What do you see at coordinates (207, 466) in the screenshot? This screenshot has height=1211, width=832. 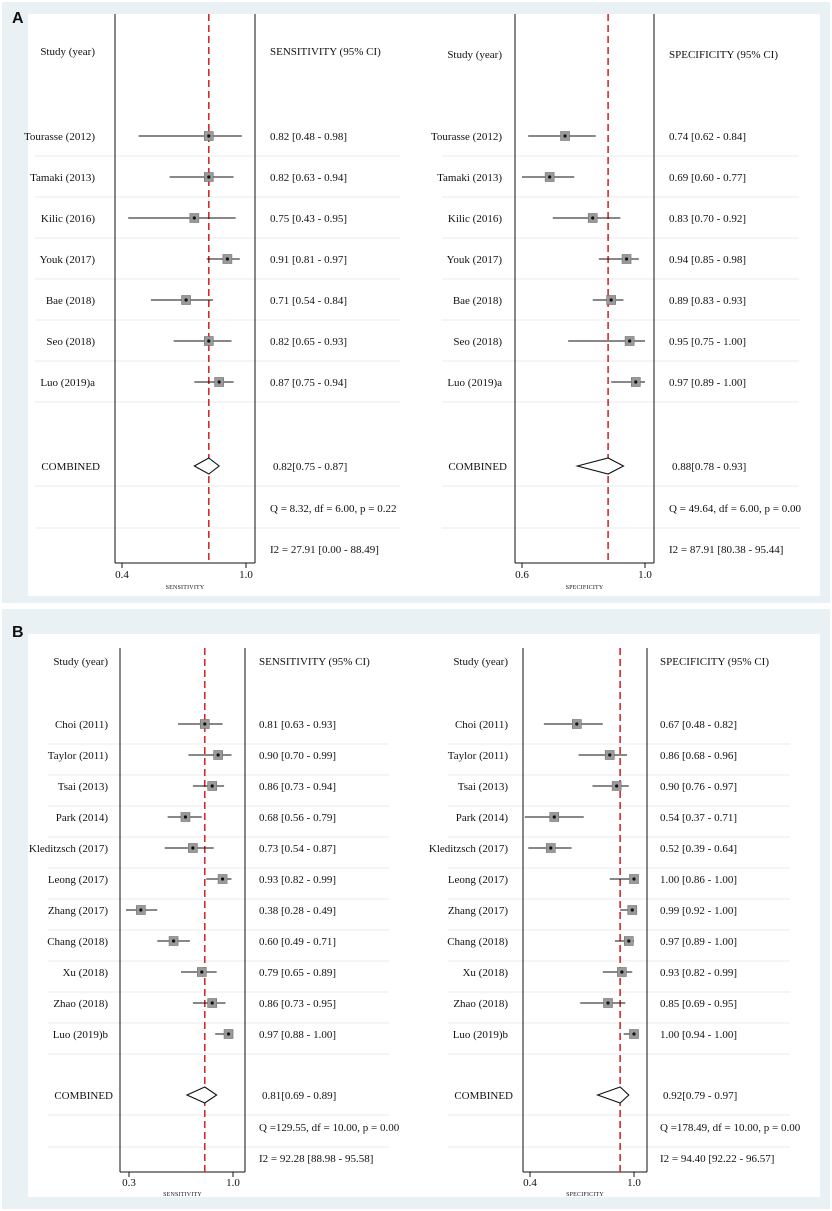 I see `a-sens-combined-diamond` at bounding box center [207, 466].